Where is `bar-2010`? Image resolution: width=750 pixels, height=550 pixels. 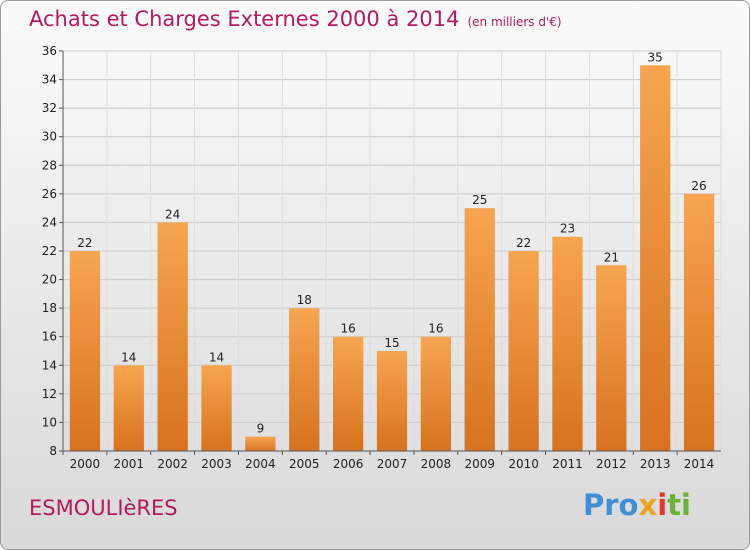 bar-2010 is located at coordinates (523, 351).